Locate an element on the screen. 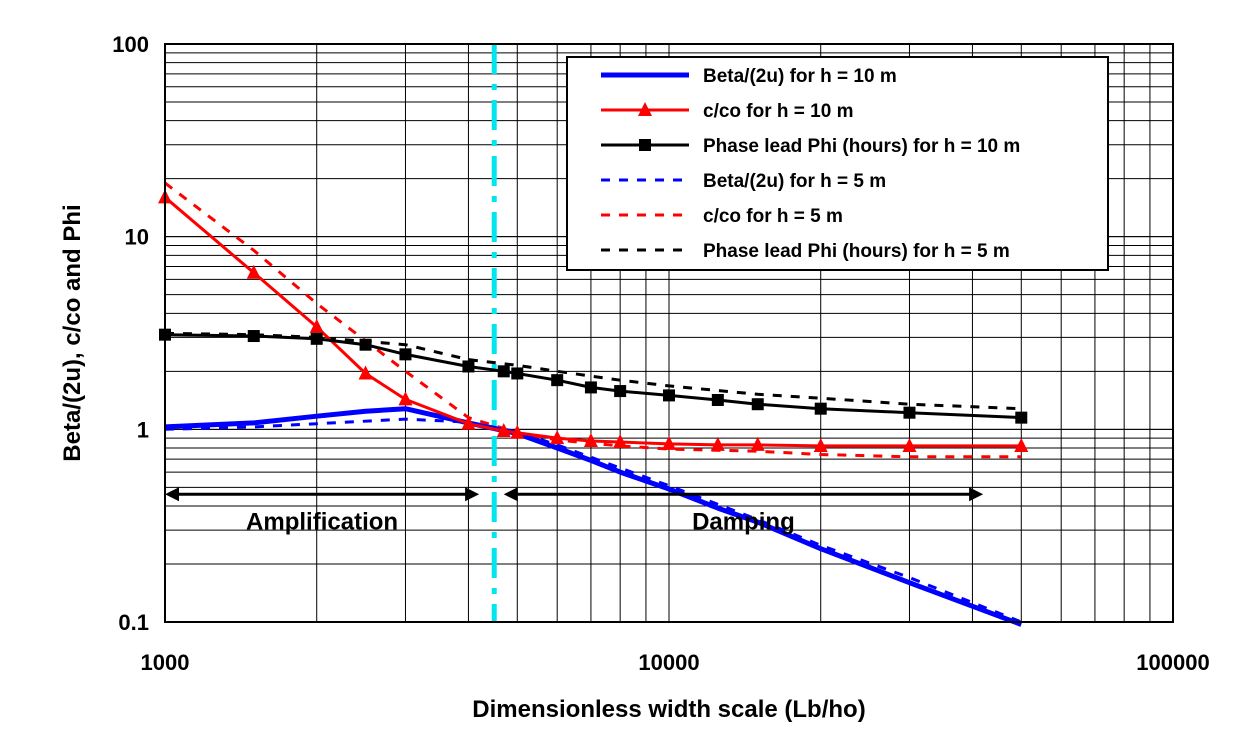  y-tick-label: 10 is located at coordinates (137, 237).